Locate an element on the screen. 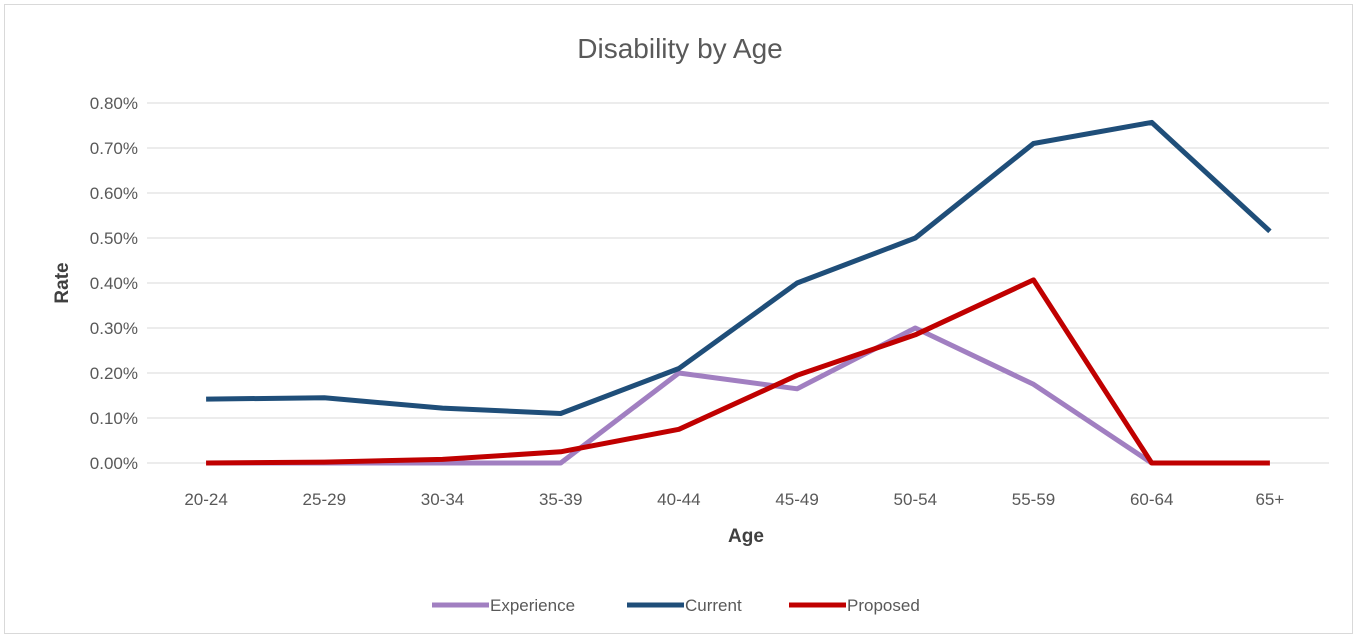 The height and width of the screenshot is (640, 1359). x-tick-label: 50-54 is located at coordinates (915, 499).